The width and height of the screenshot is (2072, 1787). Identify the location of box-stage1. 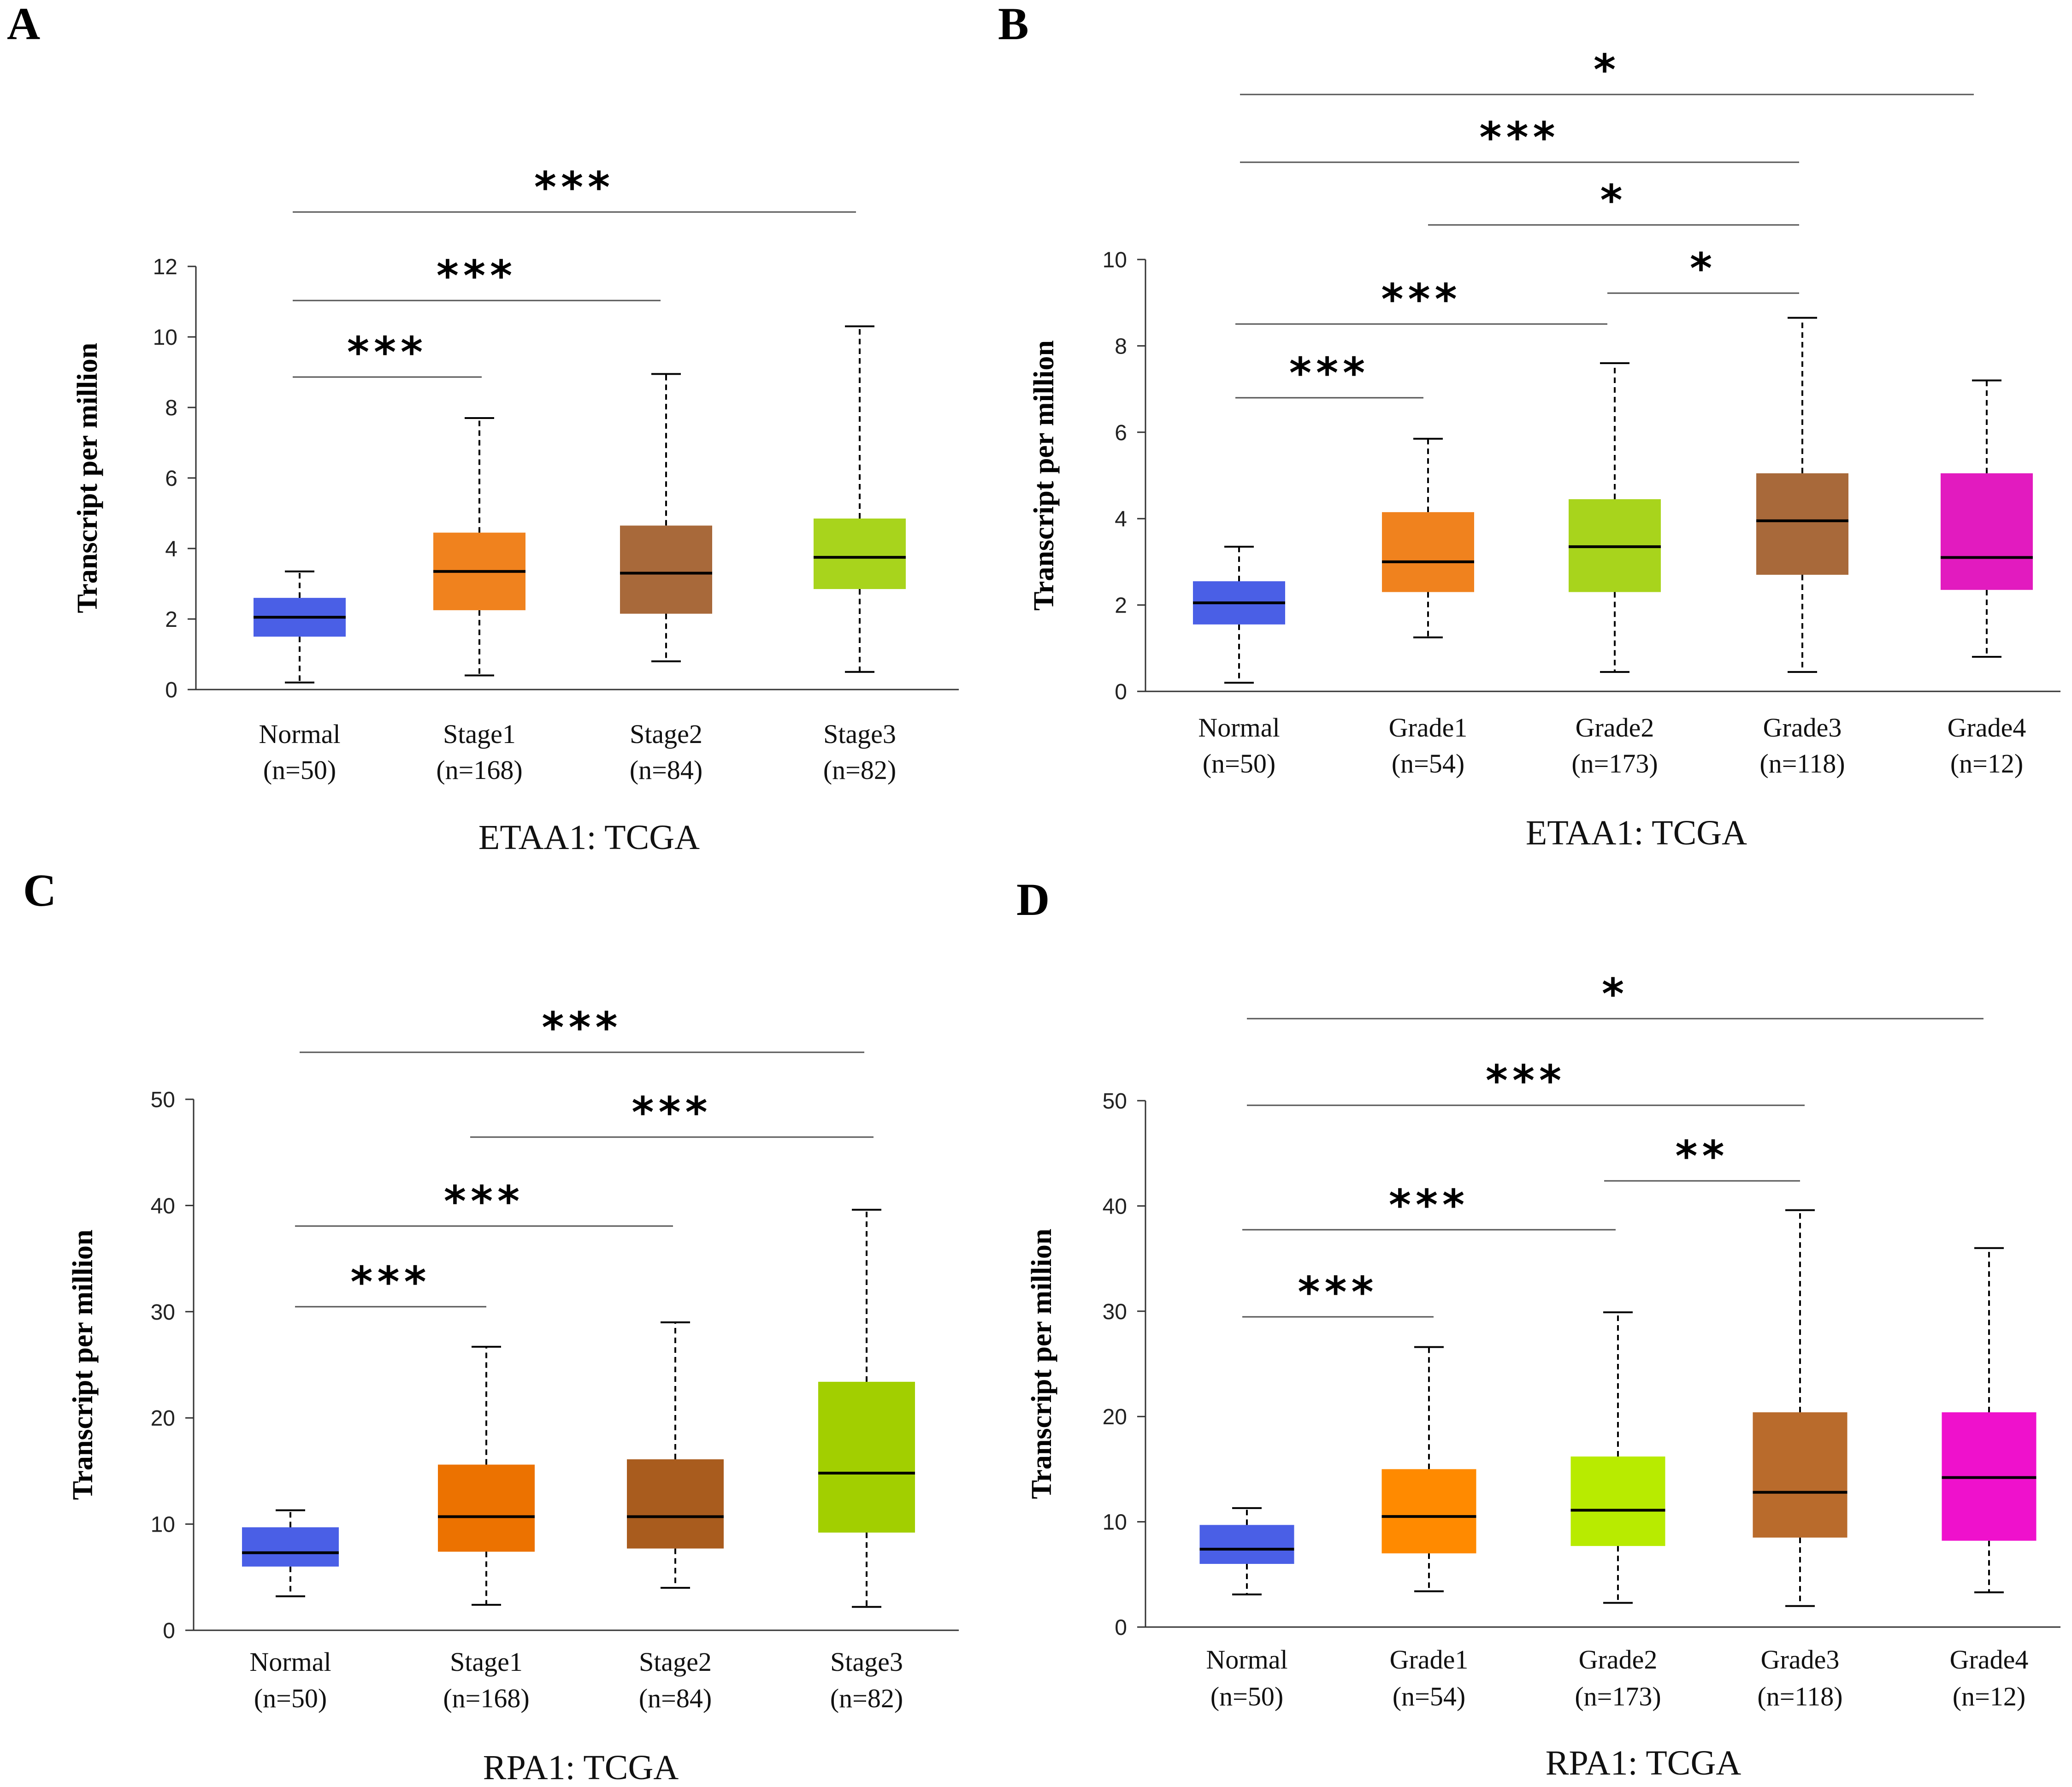
(479, 547).